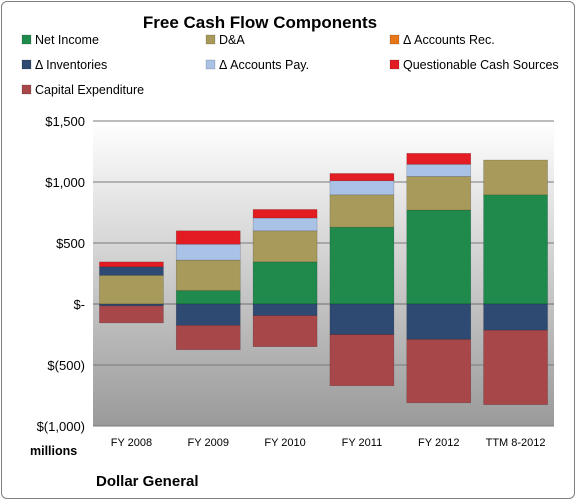 This screenshot has width=578, height=502. What do you see at coordinates (260, 22) in the screenshot?
I see `chart-title: Free Cash Flow Components` at bounding box center [260, 22].